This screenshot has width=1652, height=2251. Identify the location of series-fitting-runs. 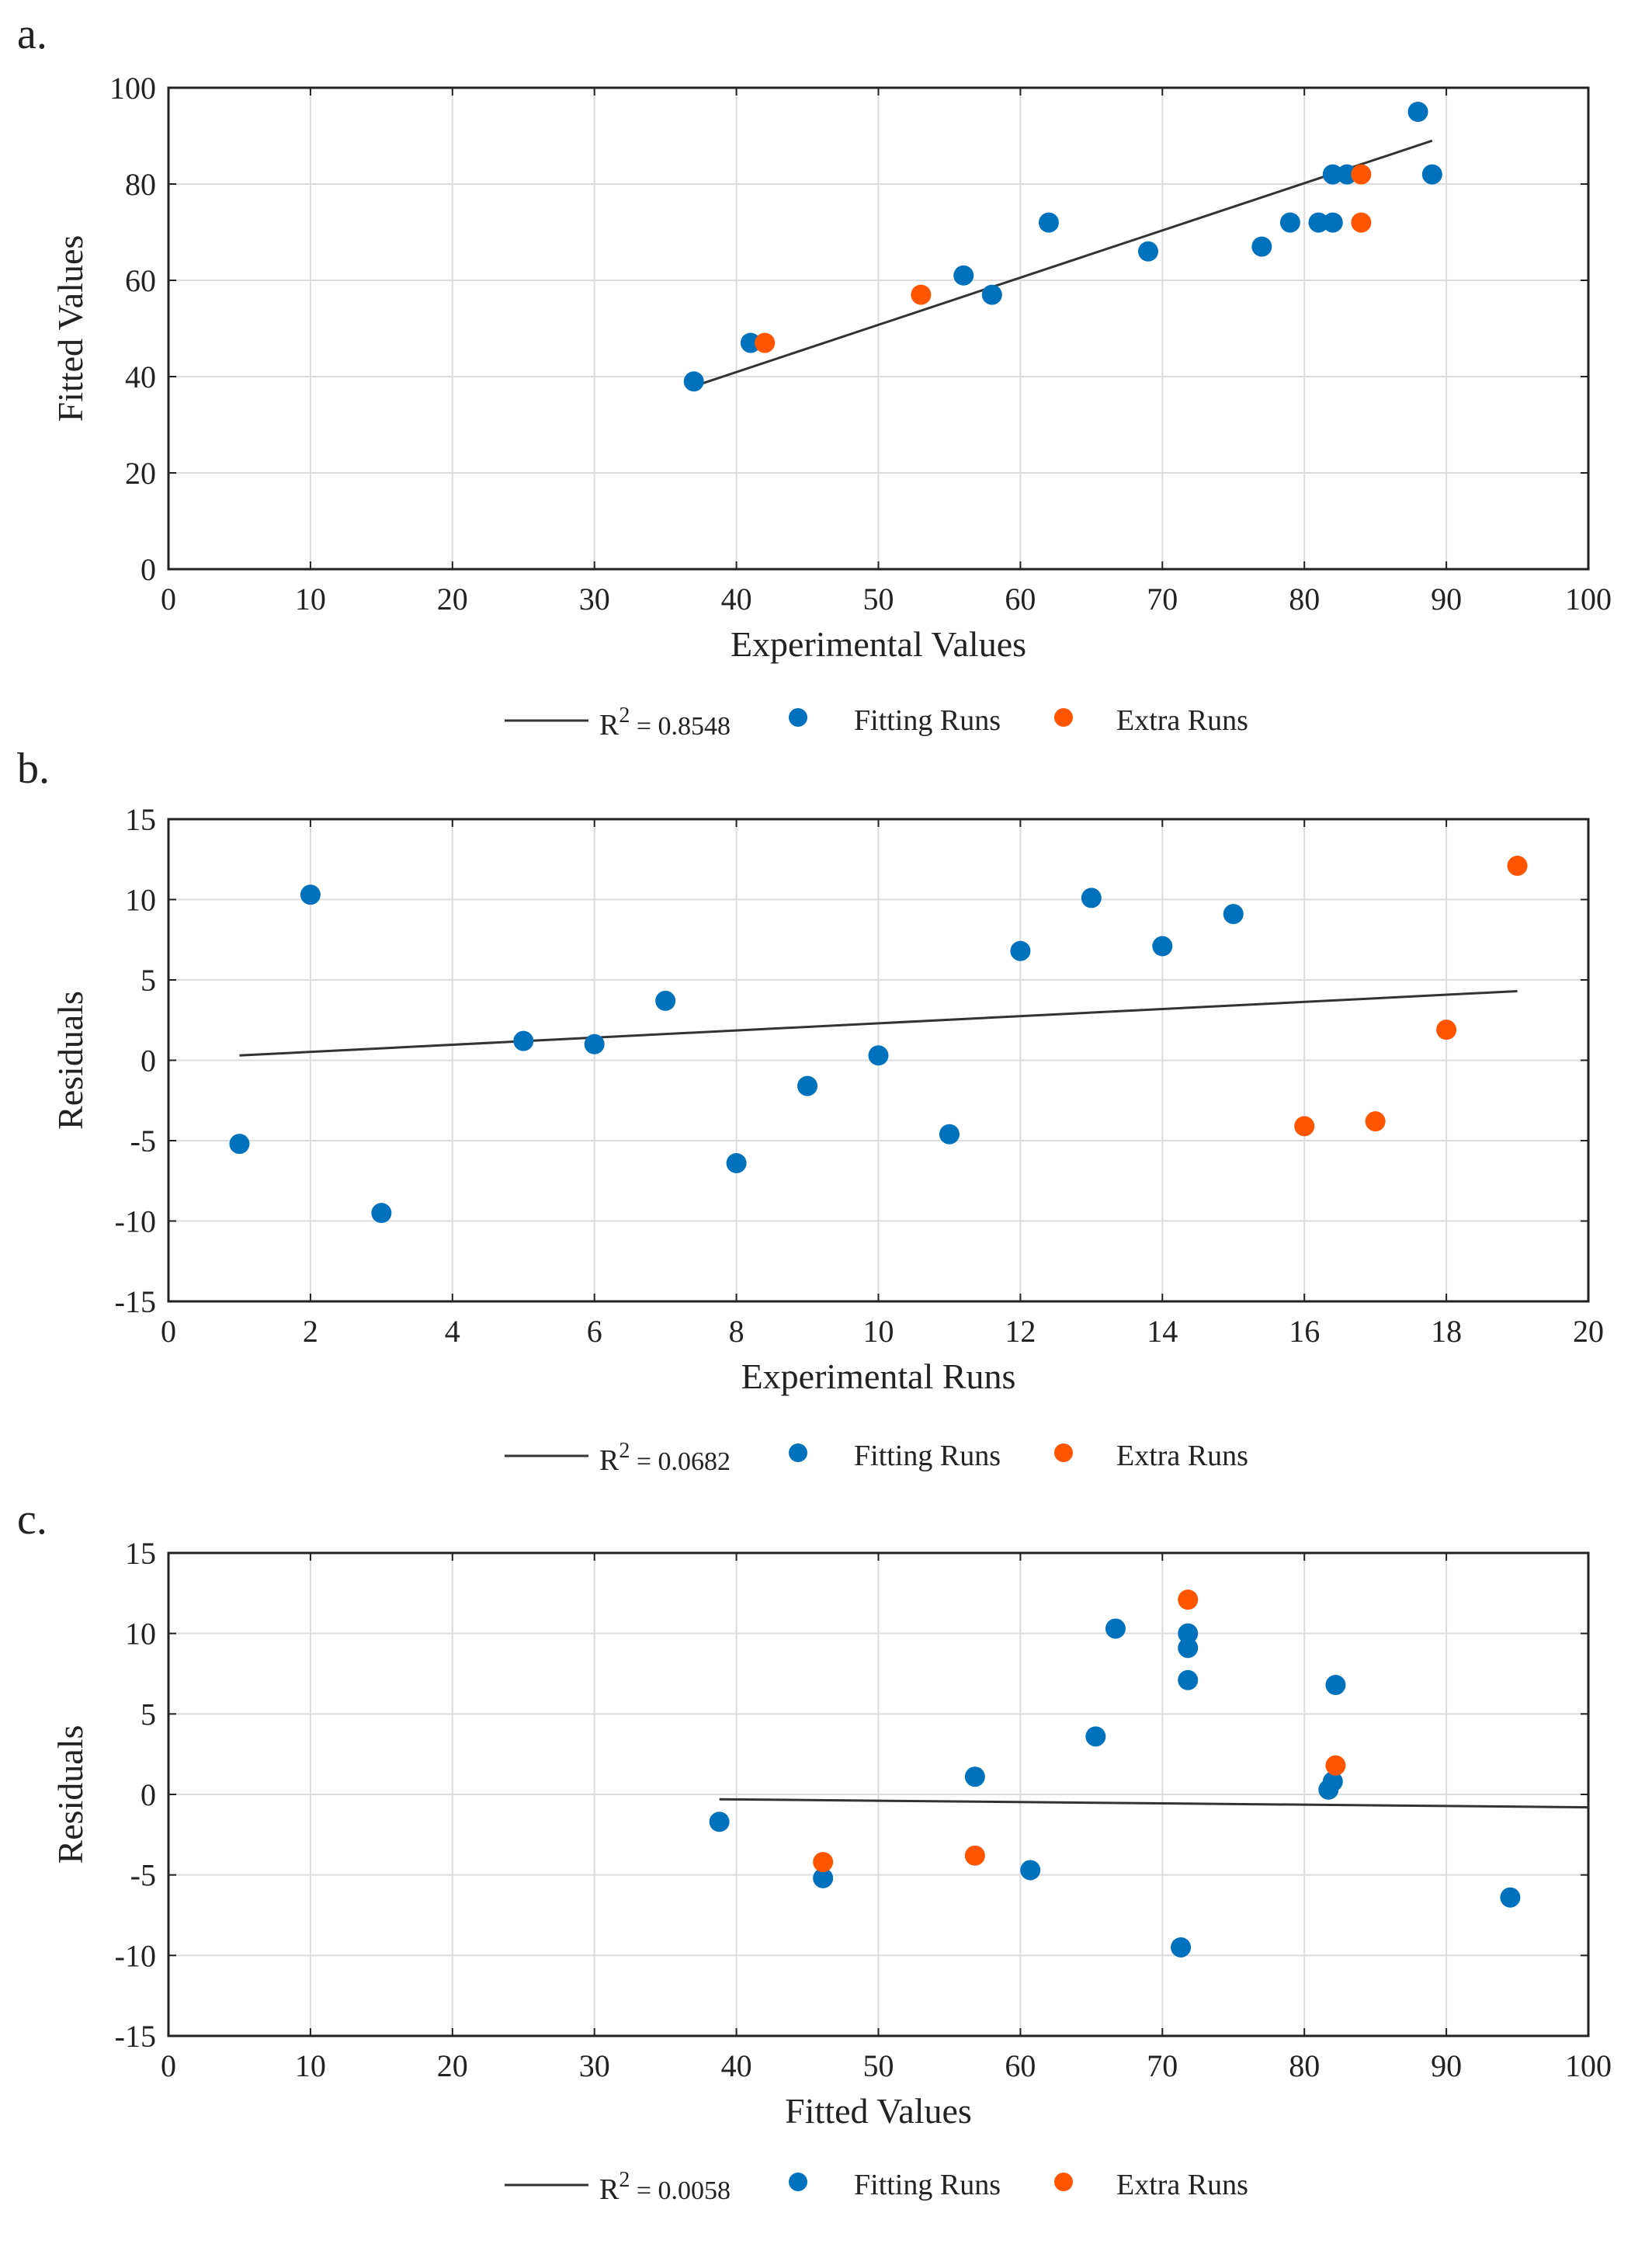
(1062, 247).